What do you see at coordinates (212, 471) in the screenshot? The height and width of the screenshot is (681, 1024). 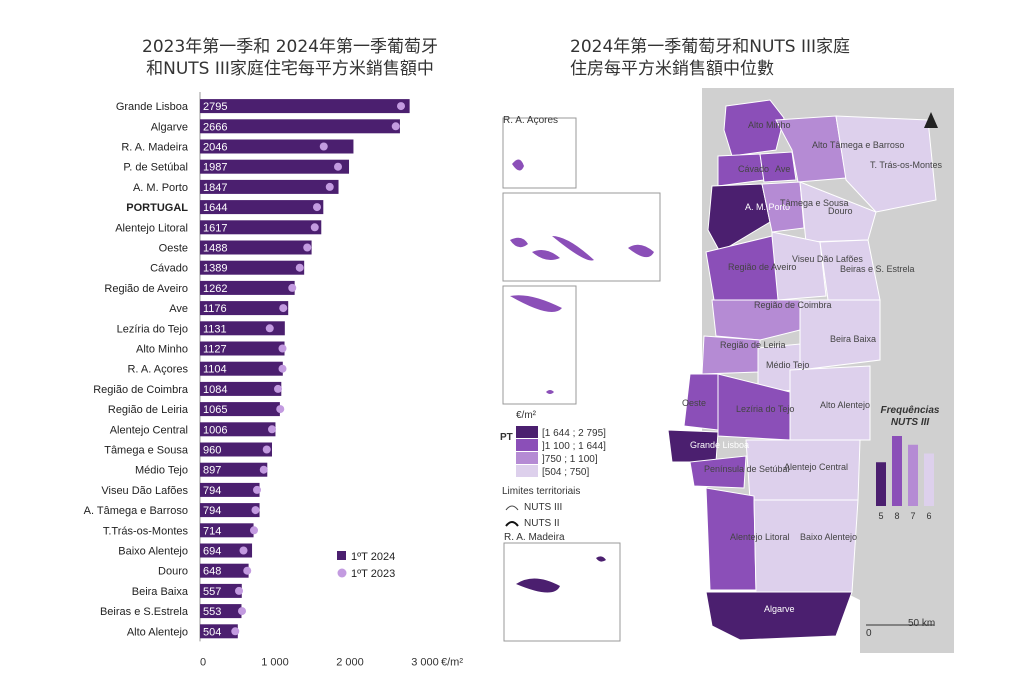 I see `bar-value-label: 897` at bounding box center [212, 471].